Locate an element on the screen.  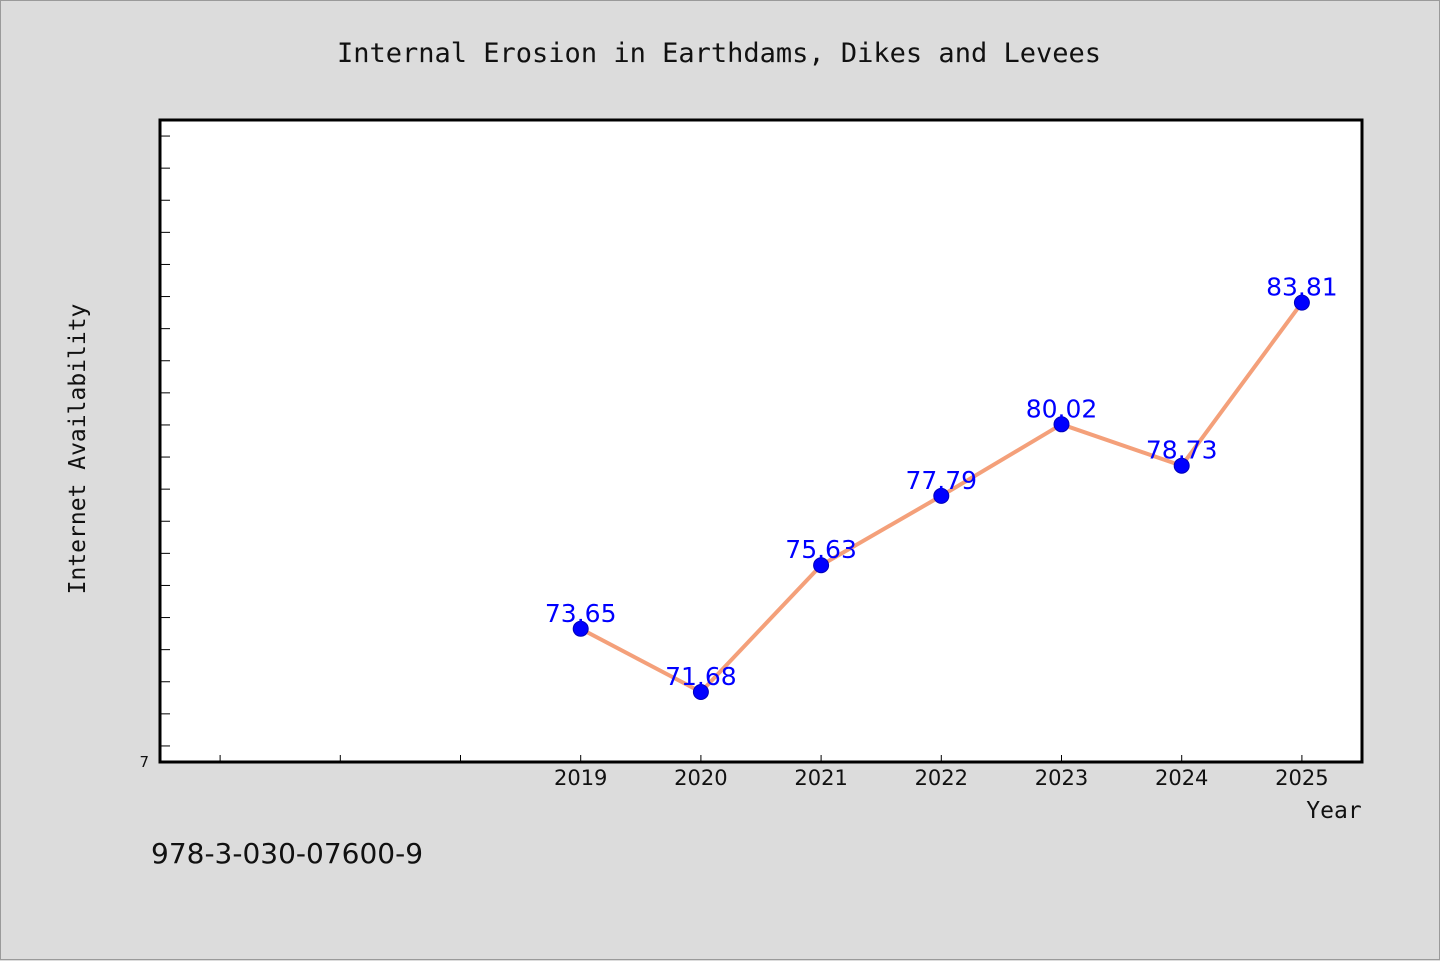
data-label: 77.79 is located at coordinates (942, 480).